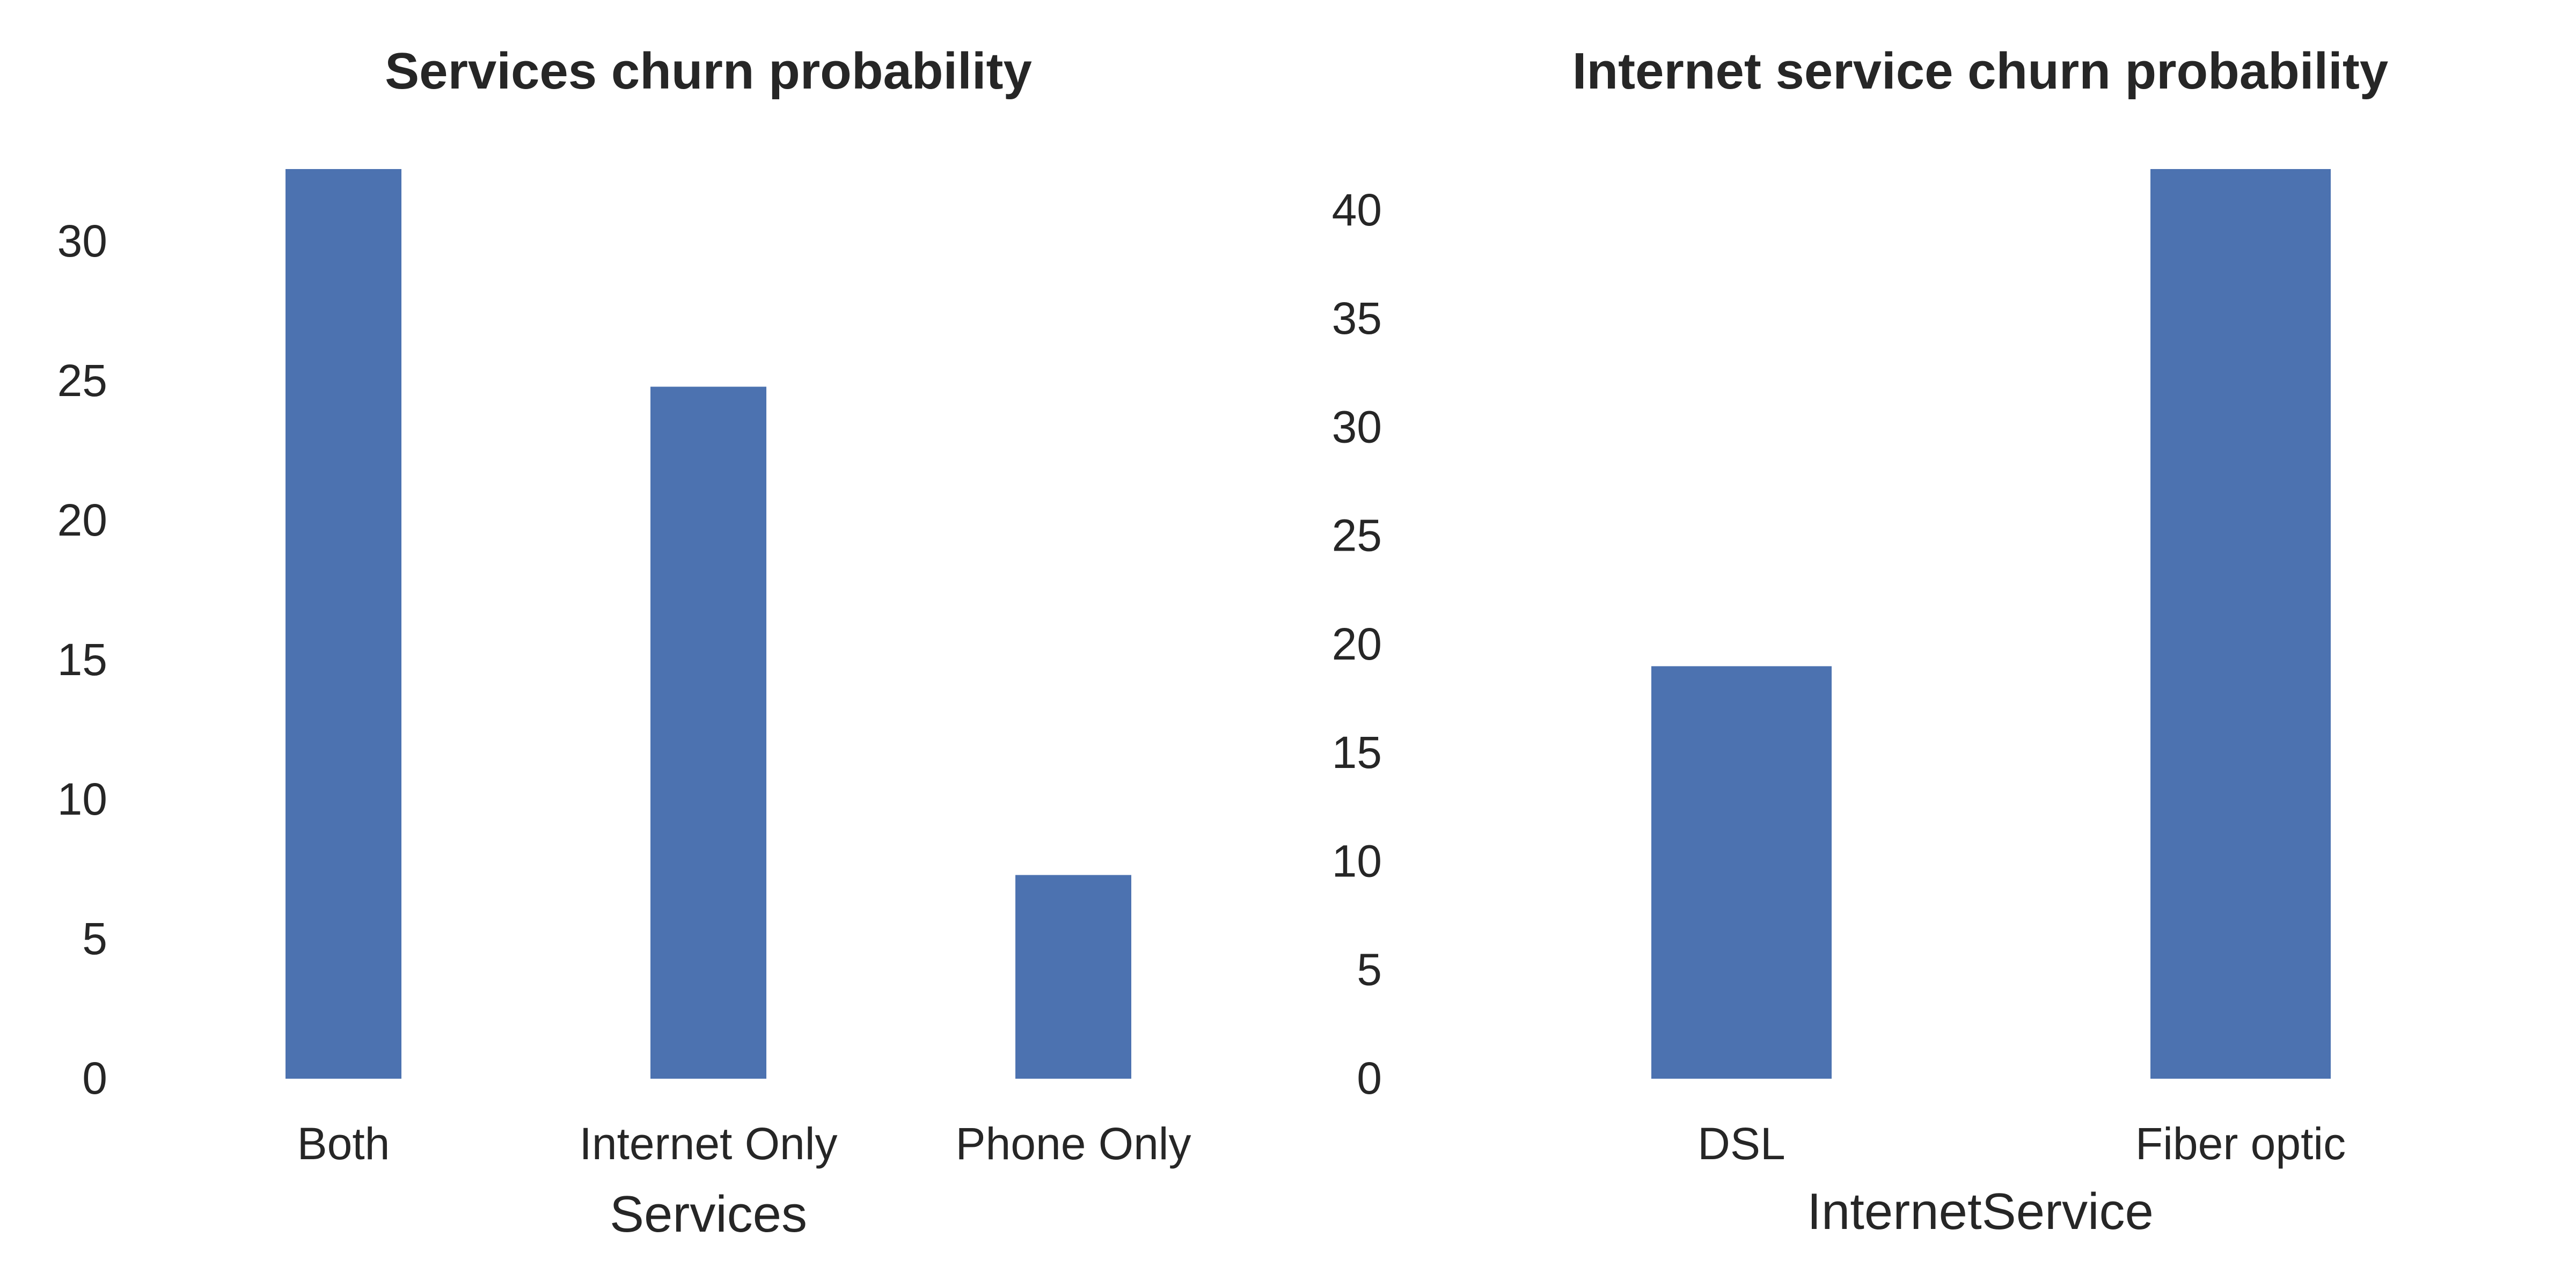  Describe the element at coordinates (2240, 1143) in the screenshot. I see `x-tick-label: Fiber optic` at that location.